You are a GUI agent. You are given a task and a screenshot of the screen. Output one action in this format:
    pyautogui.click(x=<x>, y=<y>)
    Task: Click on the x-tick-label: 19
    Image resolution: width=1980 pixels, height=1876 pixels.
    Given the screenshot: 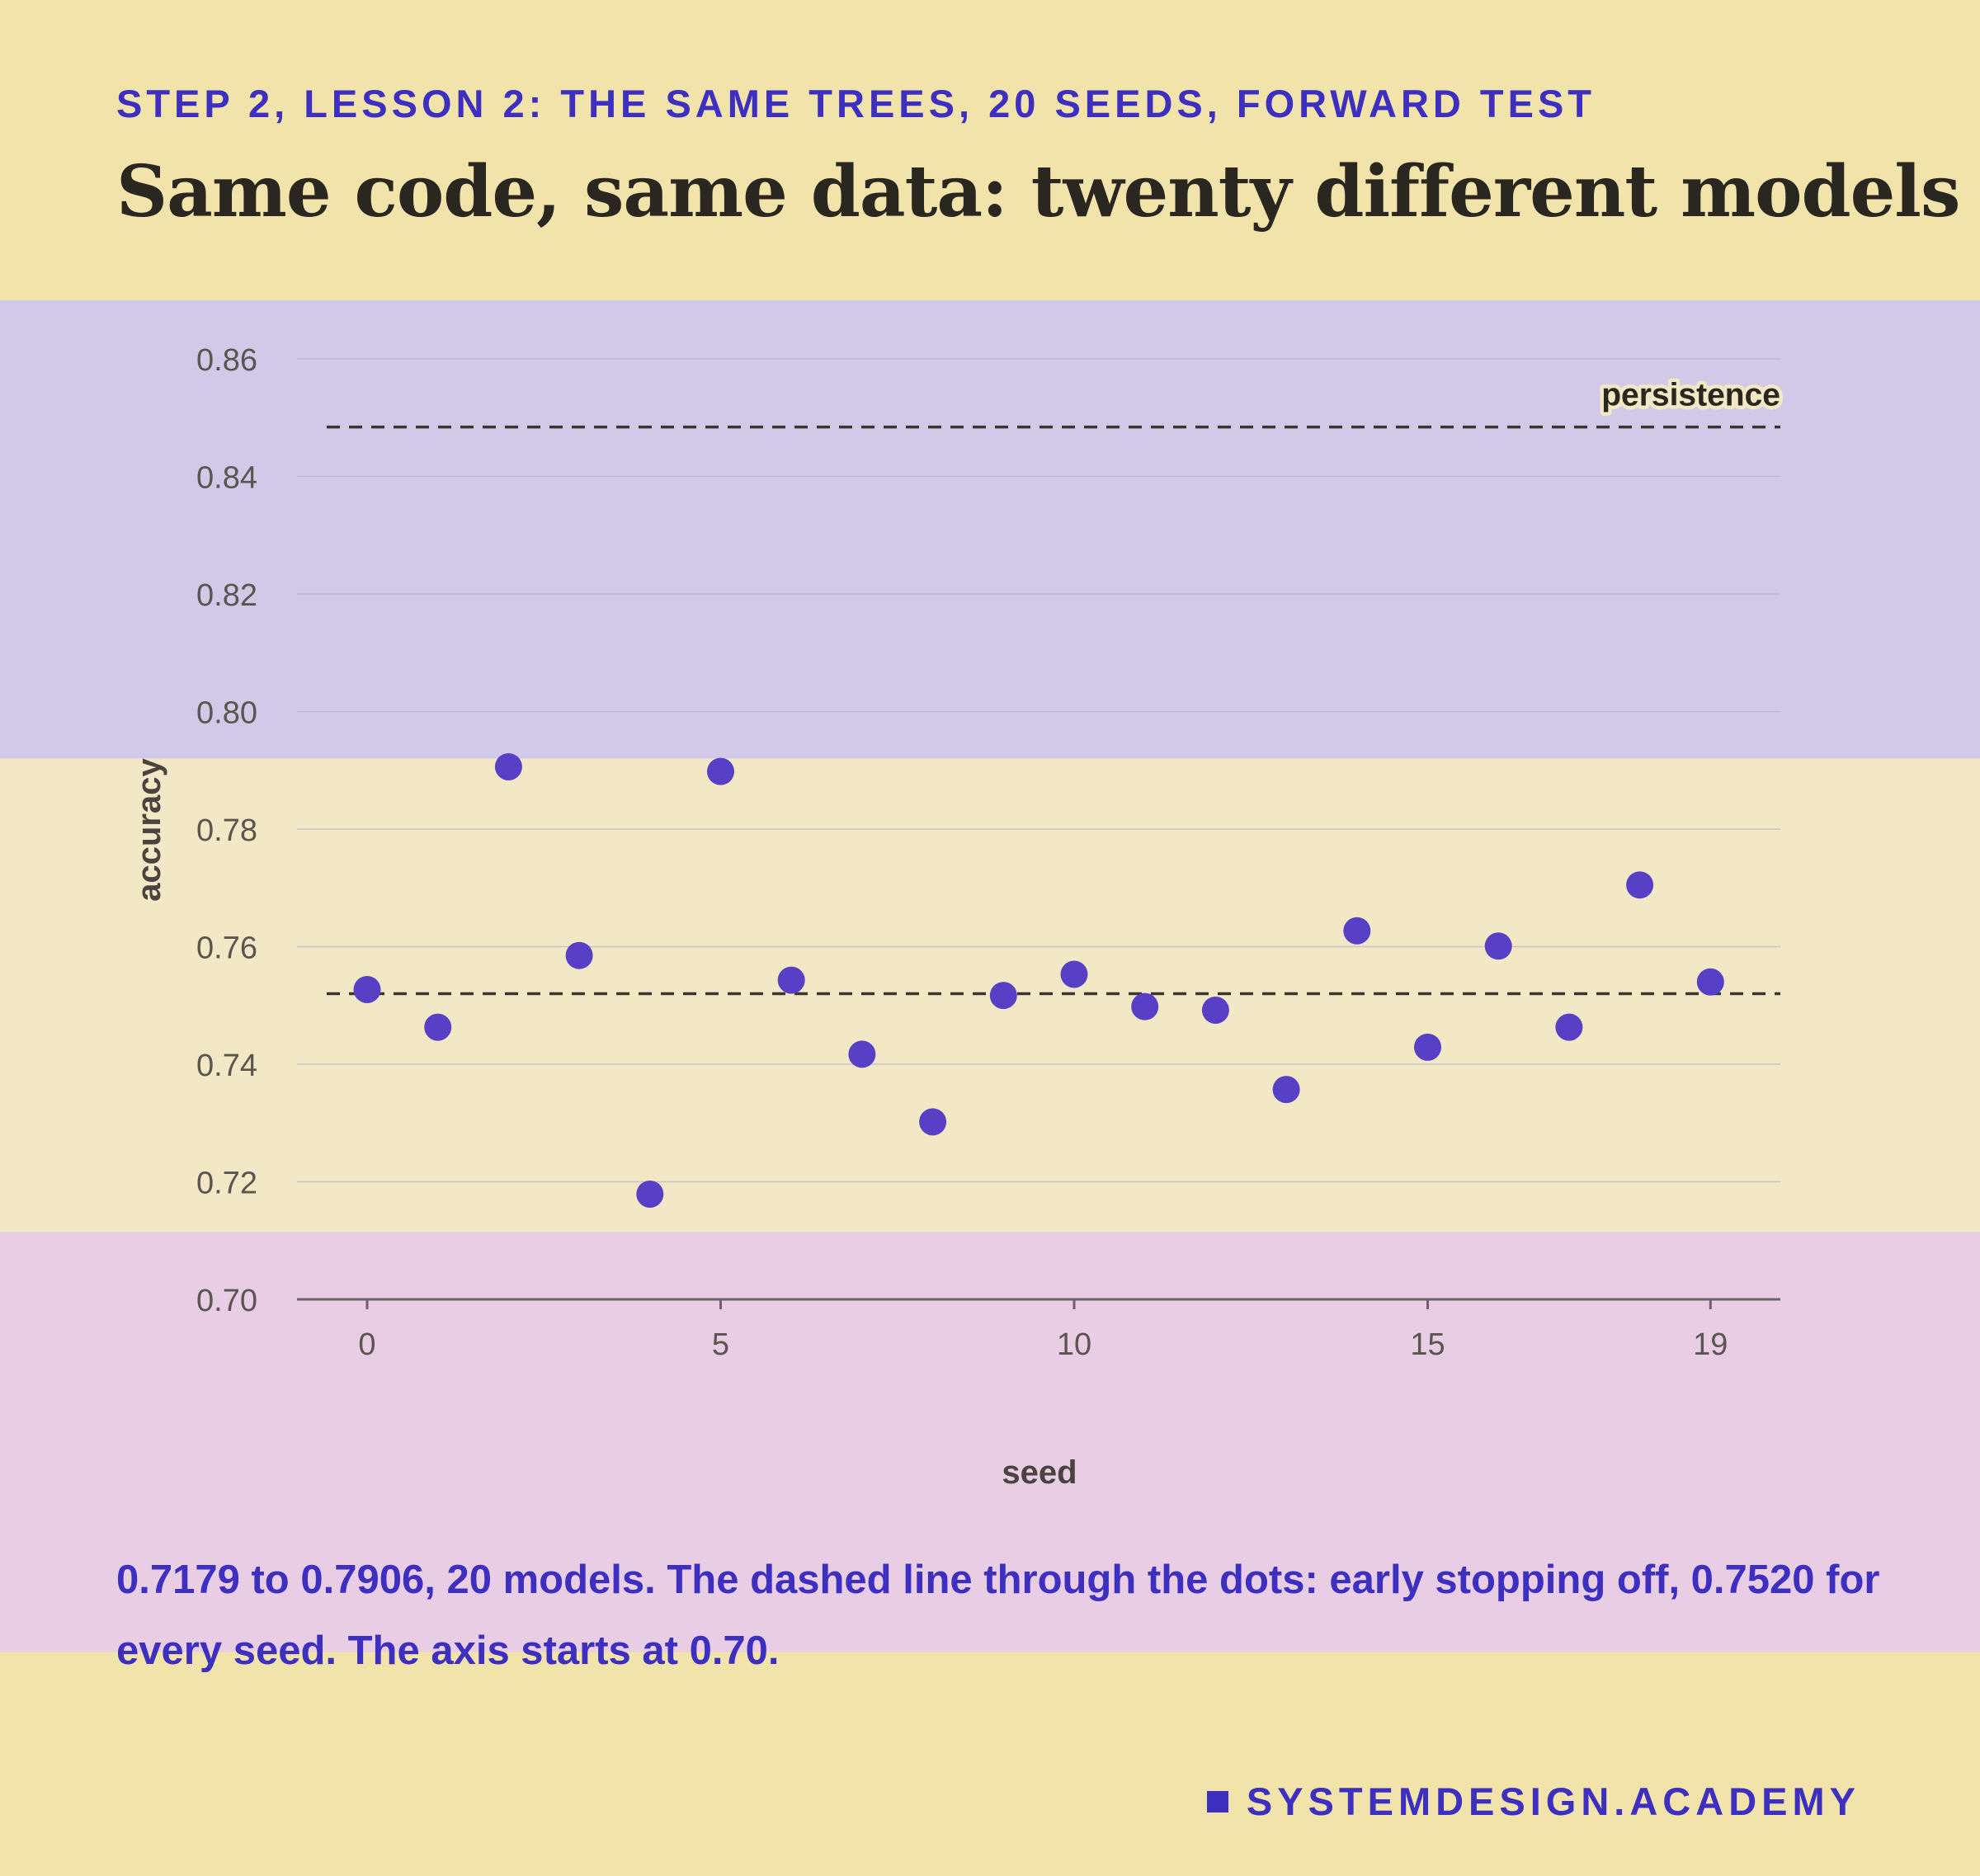 What is the action you would take?
    pyautogui.click(x=1710, y=1344)
    